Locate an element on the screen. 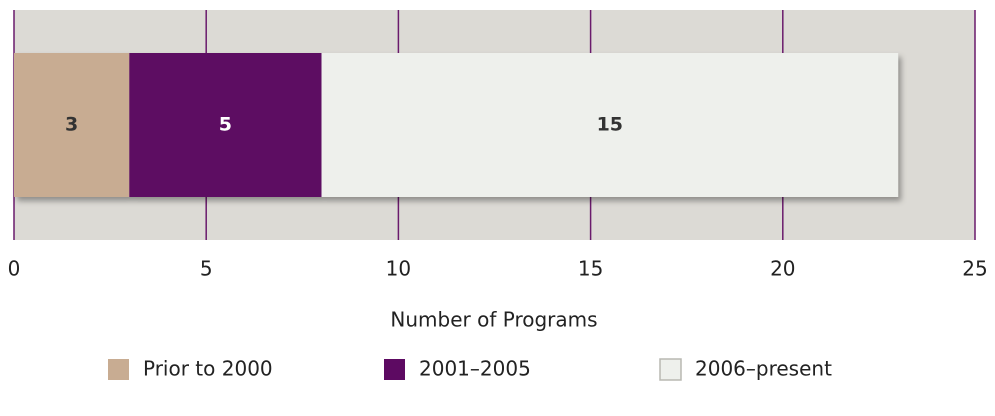 This screenshot has height=416, width=995. legend-label: 2001–2005 is located at coordinates (475, 369).